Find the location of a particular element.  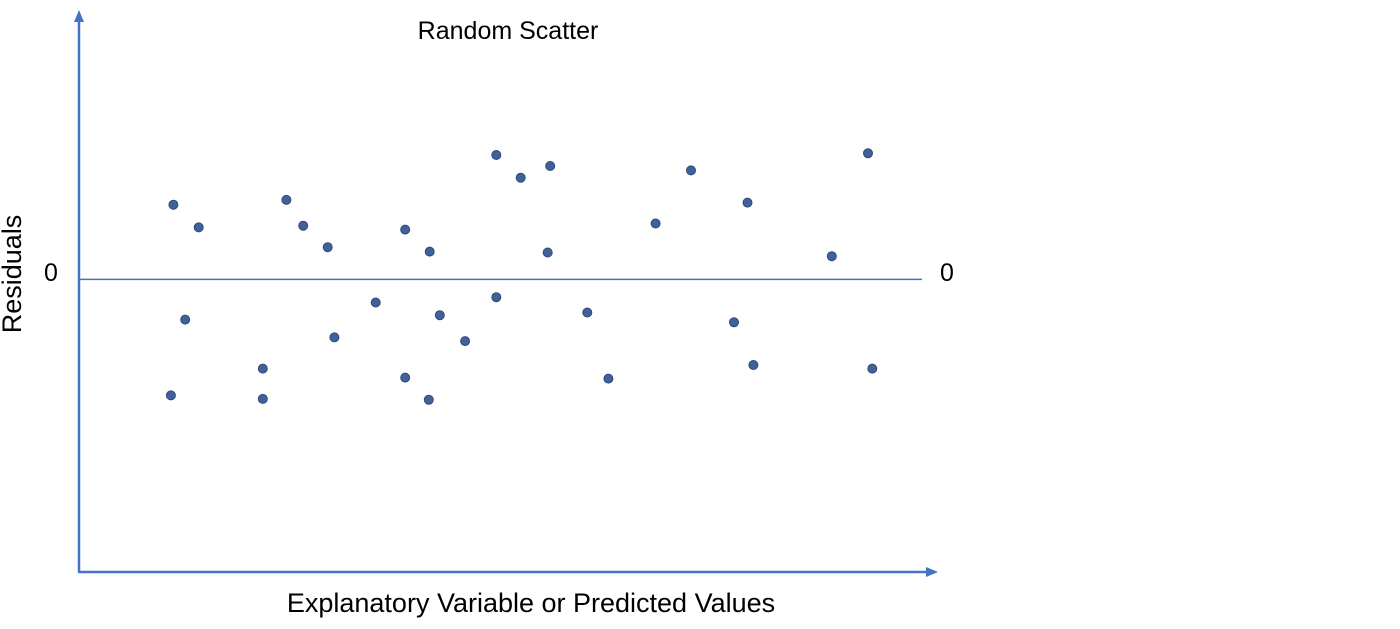

x-axis-label: Explanatory Variable or Predicted Values is located at coordinates (531, 603).